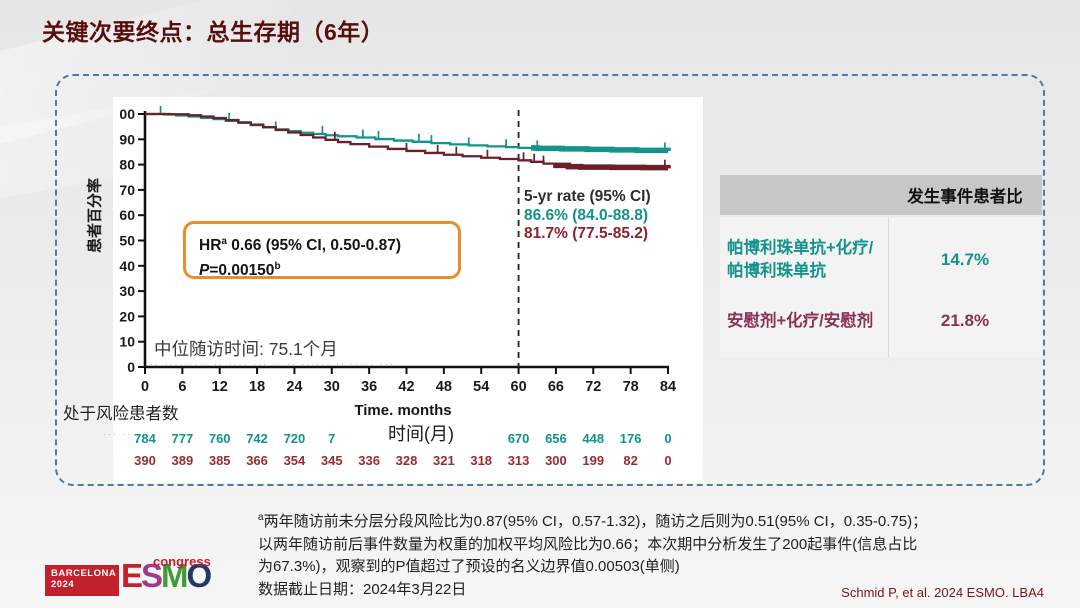 This screenshot has height=608, width=1080. Describe the element at coordinates (213, 32) in the screenshot. I see `slide-title: 关键次要终点：总生存期（6年）` at that location.